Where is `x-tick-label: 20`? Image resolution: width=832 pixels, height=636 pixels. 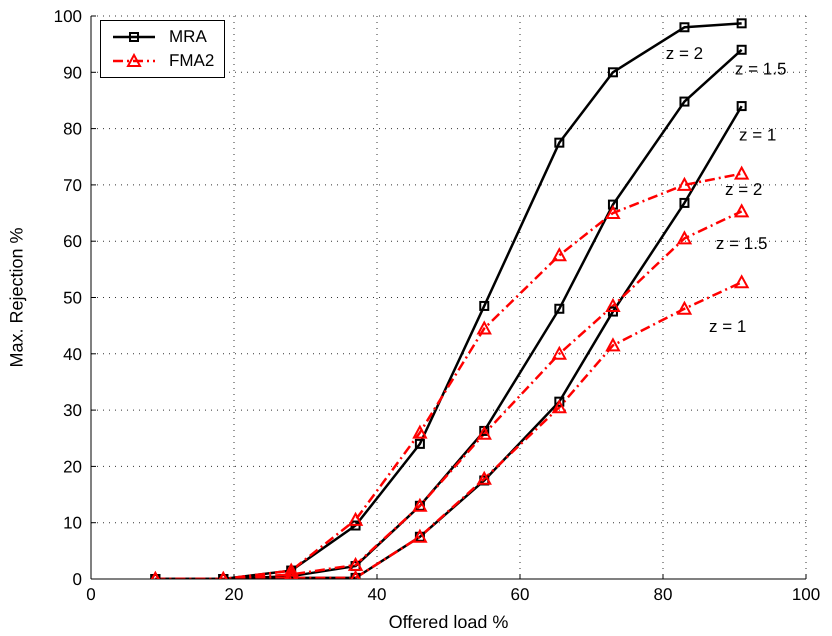
x-tick-label: 20 is located at coordinates (234, 594).